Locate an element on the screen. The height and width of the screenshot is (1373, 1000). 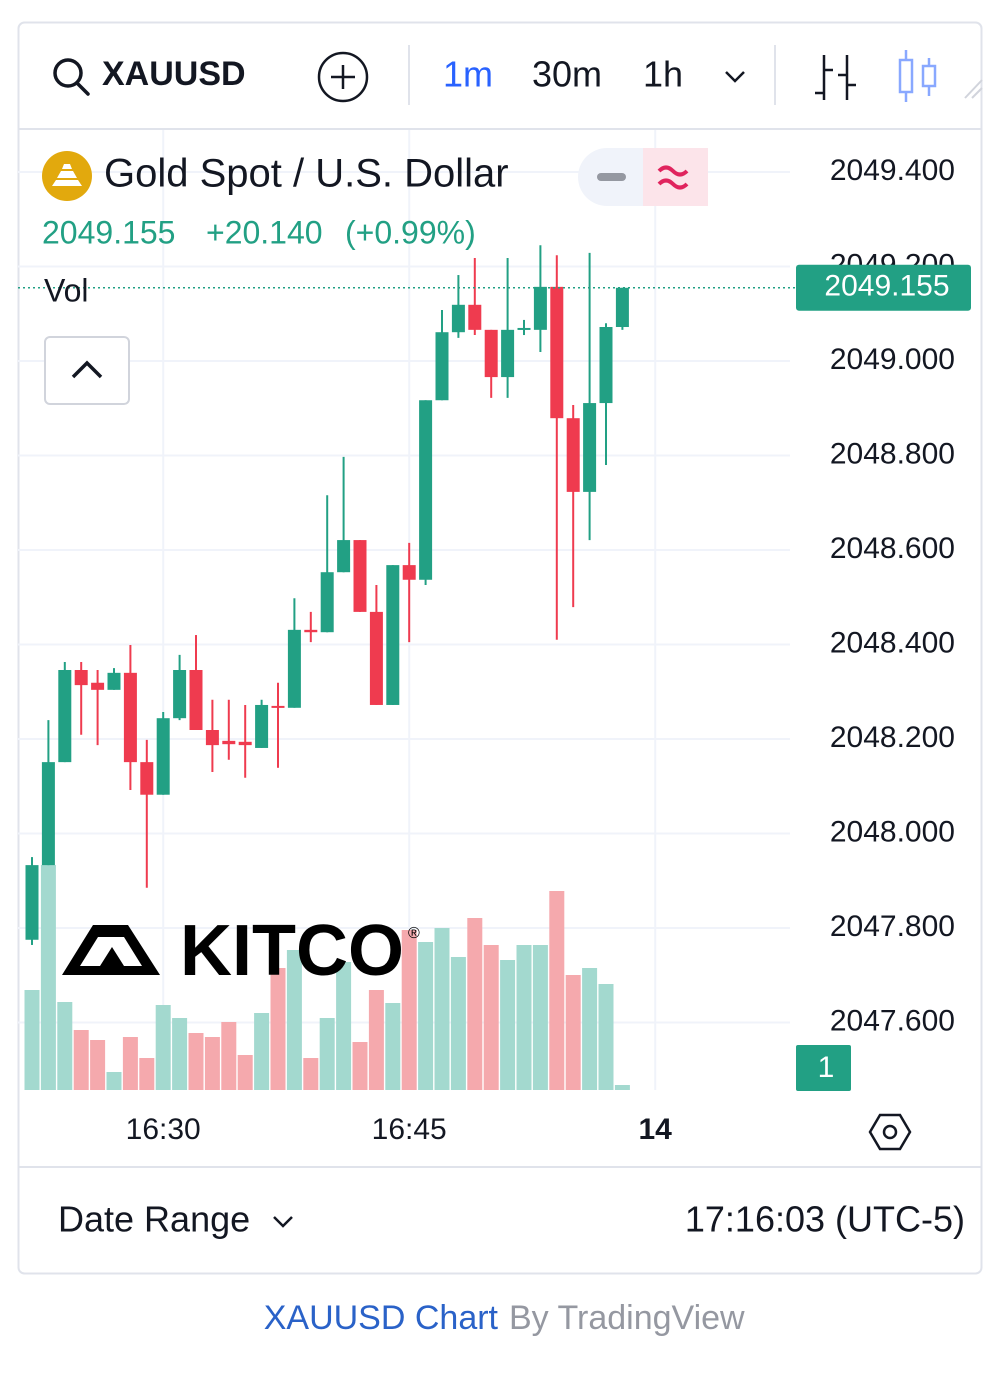
interval-dropdown is located at coordinates (735, 77).